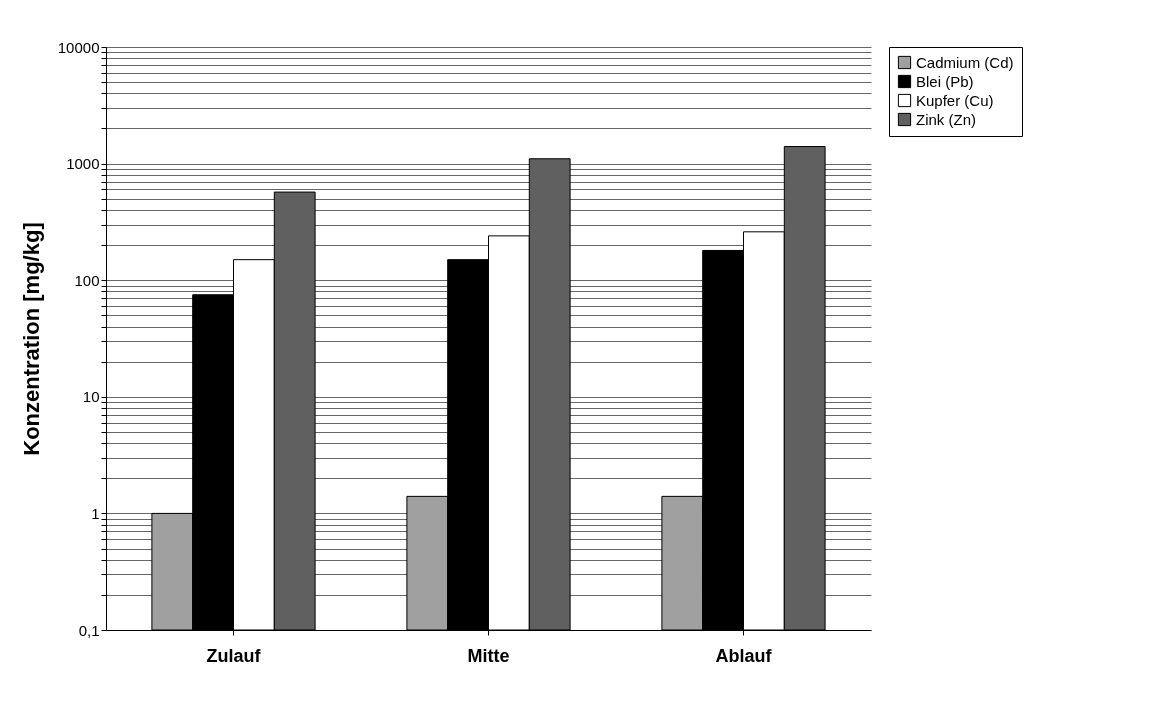 The height and width of the screenshot is (716, 1160). Describe the element at coordinates (946, 119) in the screenshot. I see `legend-label: Zink (Zn)` at that location.